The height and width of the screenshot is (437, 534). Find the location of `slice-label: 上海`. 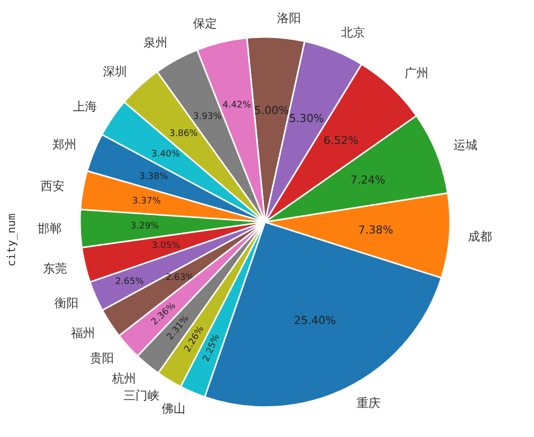

slice-label: 上海 is located at coordinates (84, 107).